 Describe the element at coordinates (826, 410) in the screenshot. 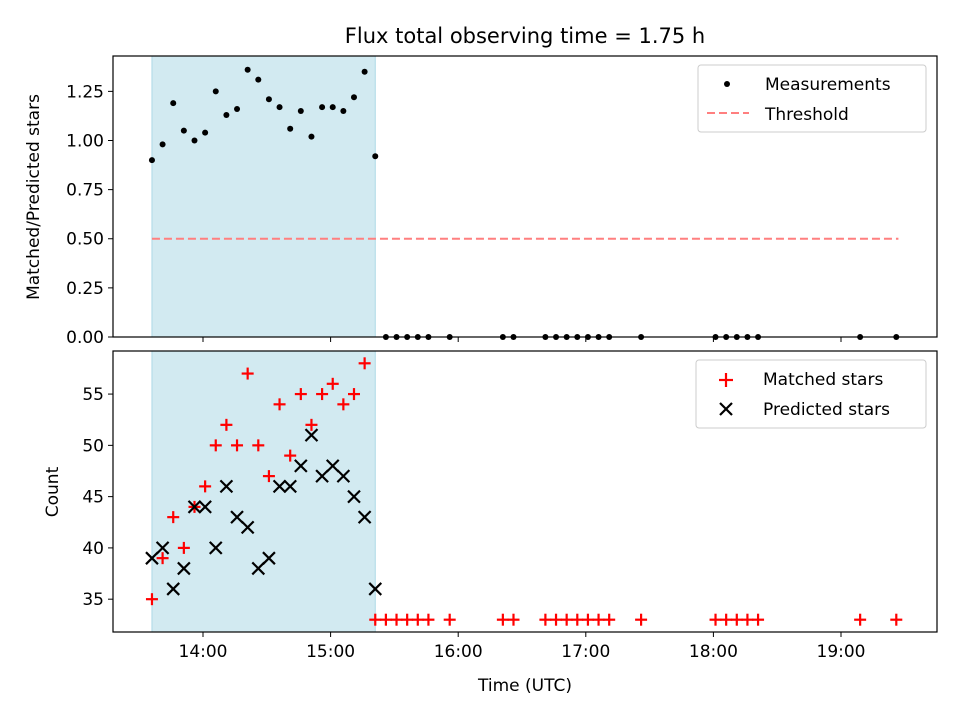

I see `legend-predicted-label: Predicted stars` at that location.